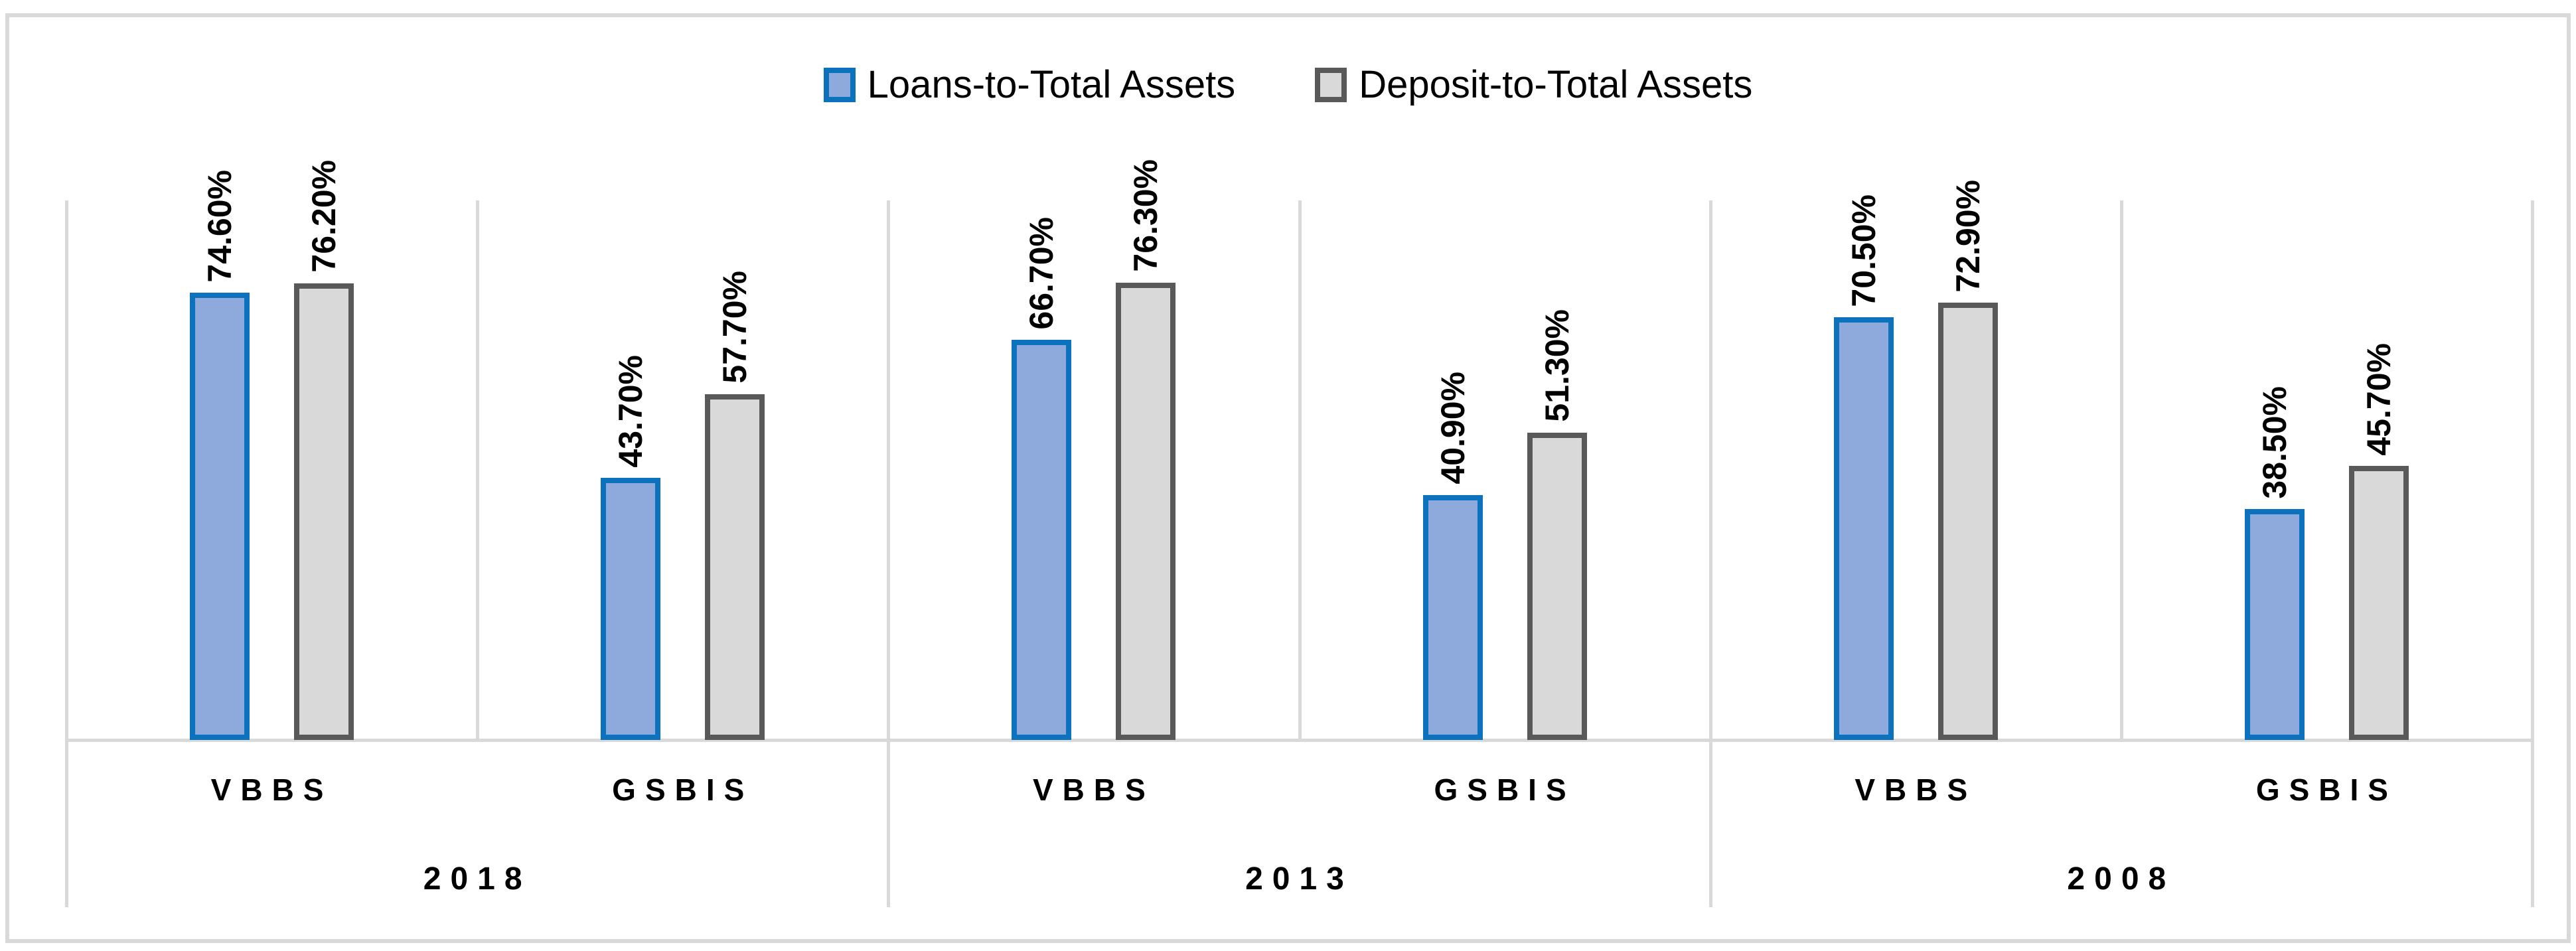  What do you see at coordinates (220, 455) in the screenshot?
I see `bar-loans-vbbs-2018: 74.60%` at bounding box center [220, 455].